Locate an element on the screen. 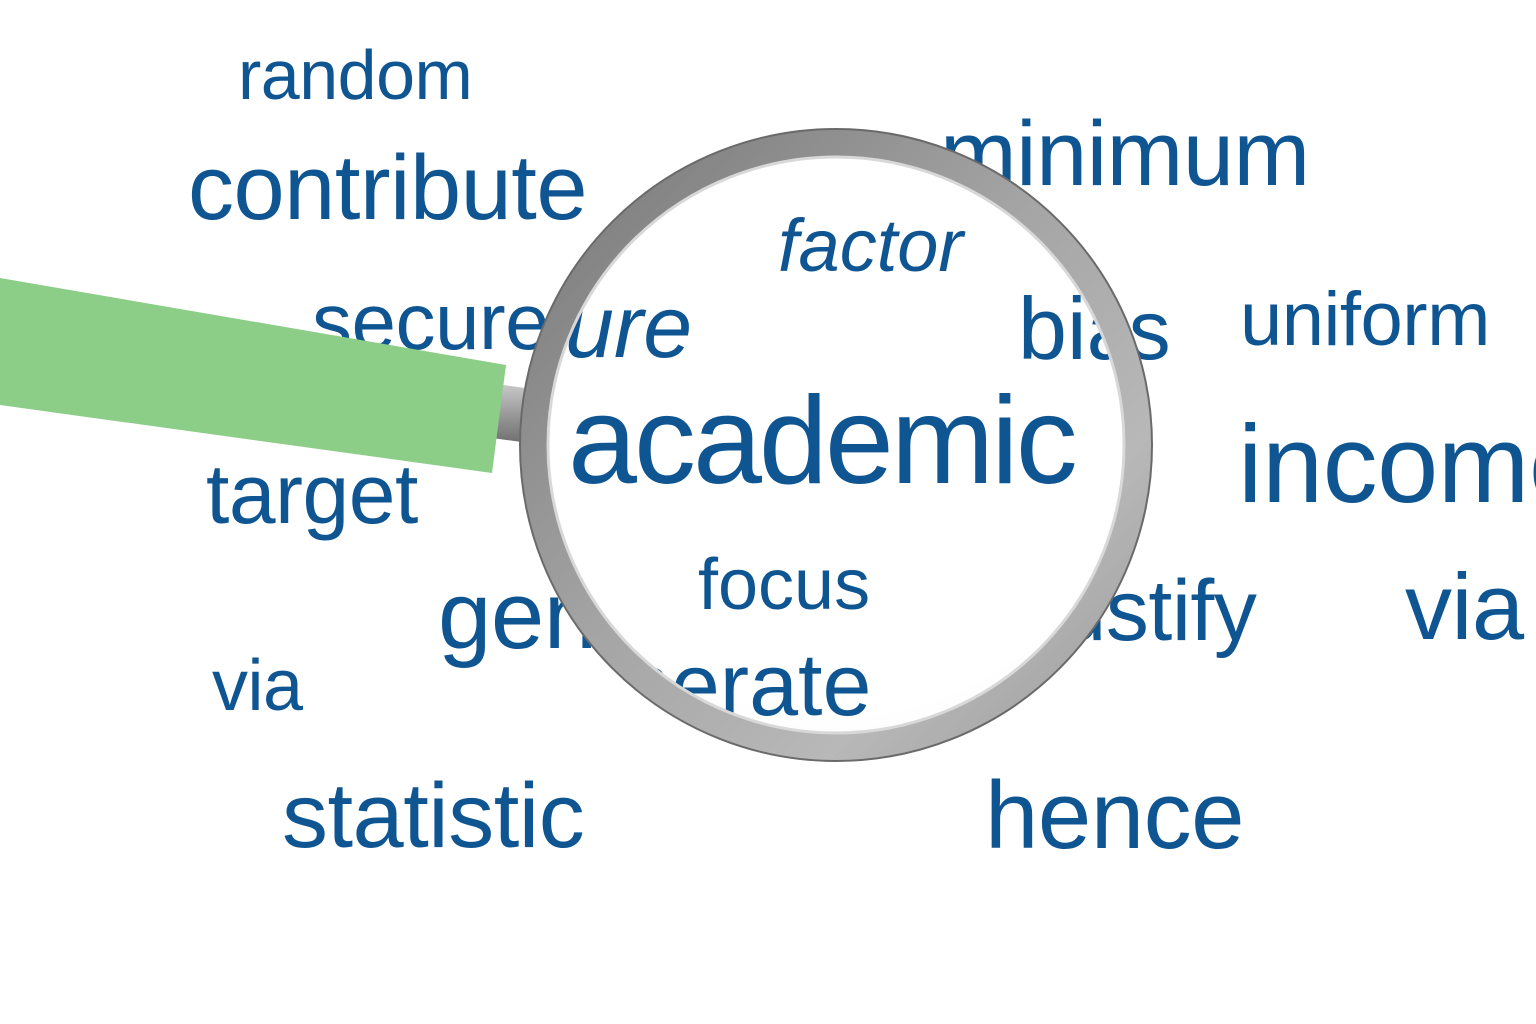 The image size is (1536, 1024). word-contribute: contribute is located at coordinates (388, 188).